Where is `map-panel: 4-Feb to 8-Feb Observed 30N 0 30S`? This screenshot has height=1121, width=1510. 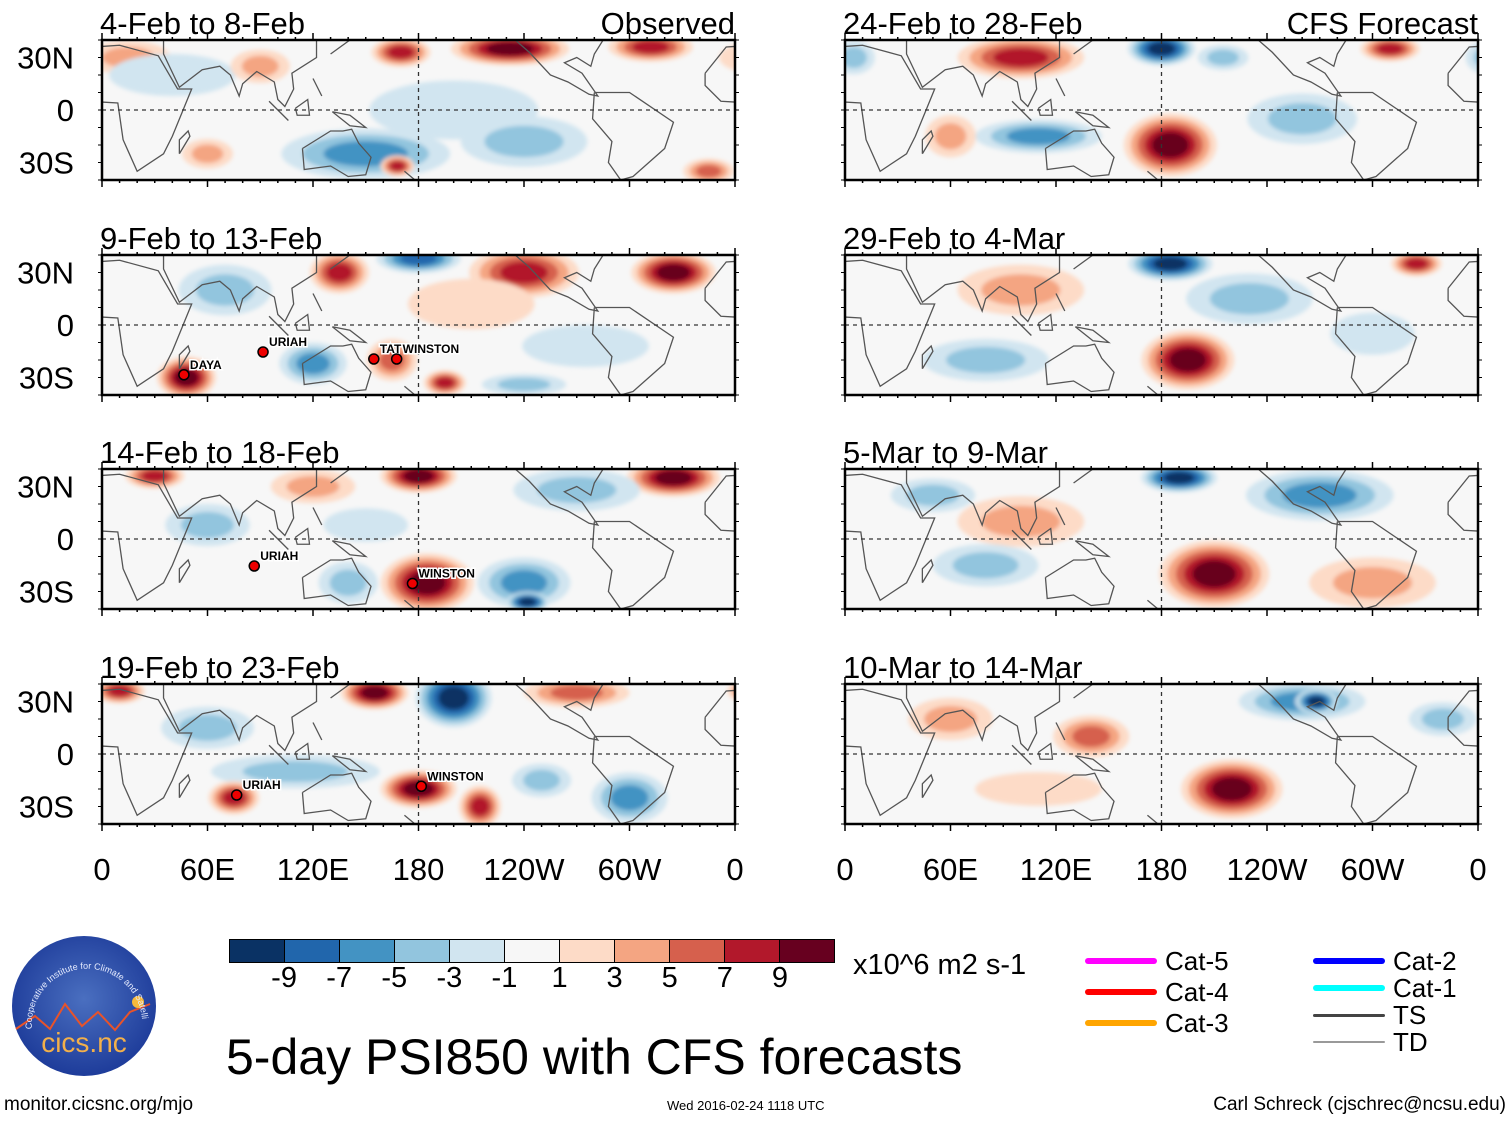 map-panel: 4-Feb to 8-Feb Observed 30N 0 30S is located at coordinates (420, 96).